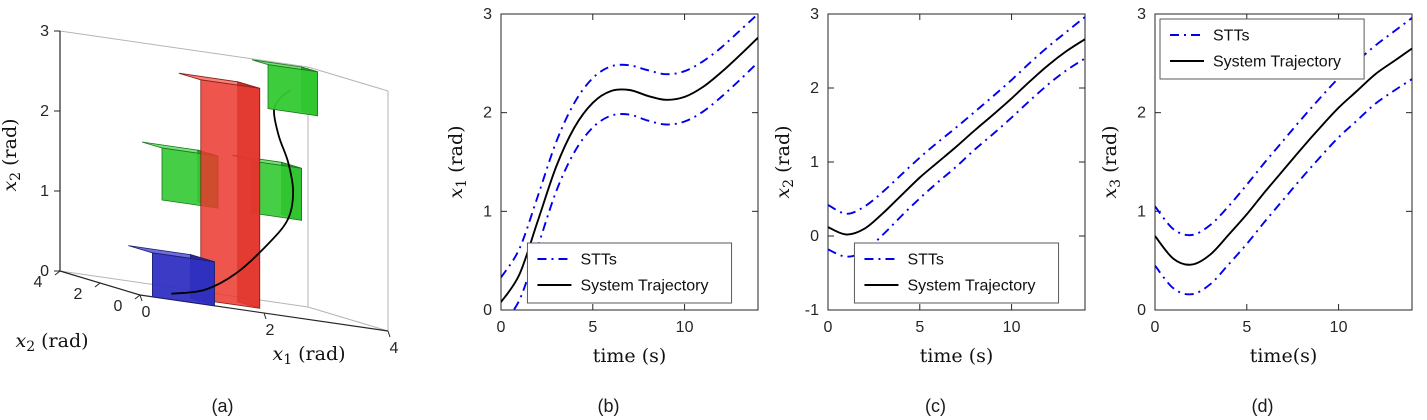 The height and width of the screenshot is (420, 1427). I want to click on axis-label: x3 (rad), so click(1111, 161).